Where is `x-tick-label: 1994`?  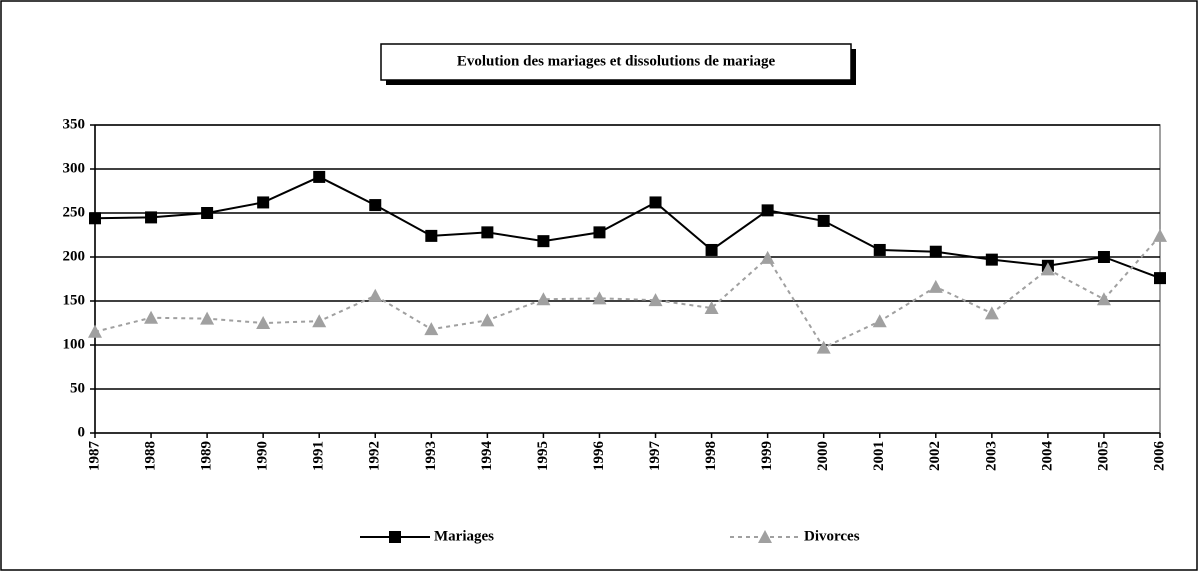
x-tick-label: 1994 is located at coordinates (487, 456).